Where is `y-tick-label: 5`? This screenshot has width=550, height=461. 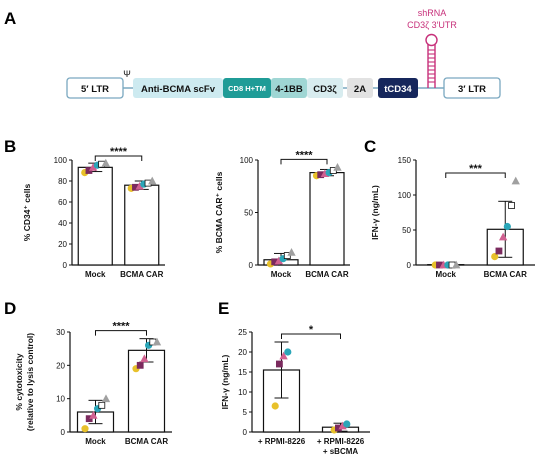 y-tick-label: 5 is located at coordinates (245, 412).